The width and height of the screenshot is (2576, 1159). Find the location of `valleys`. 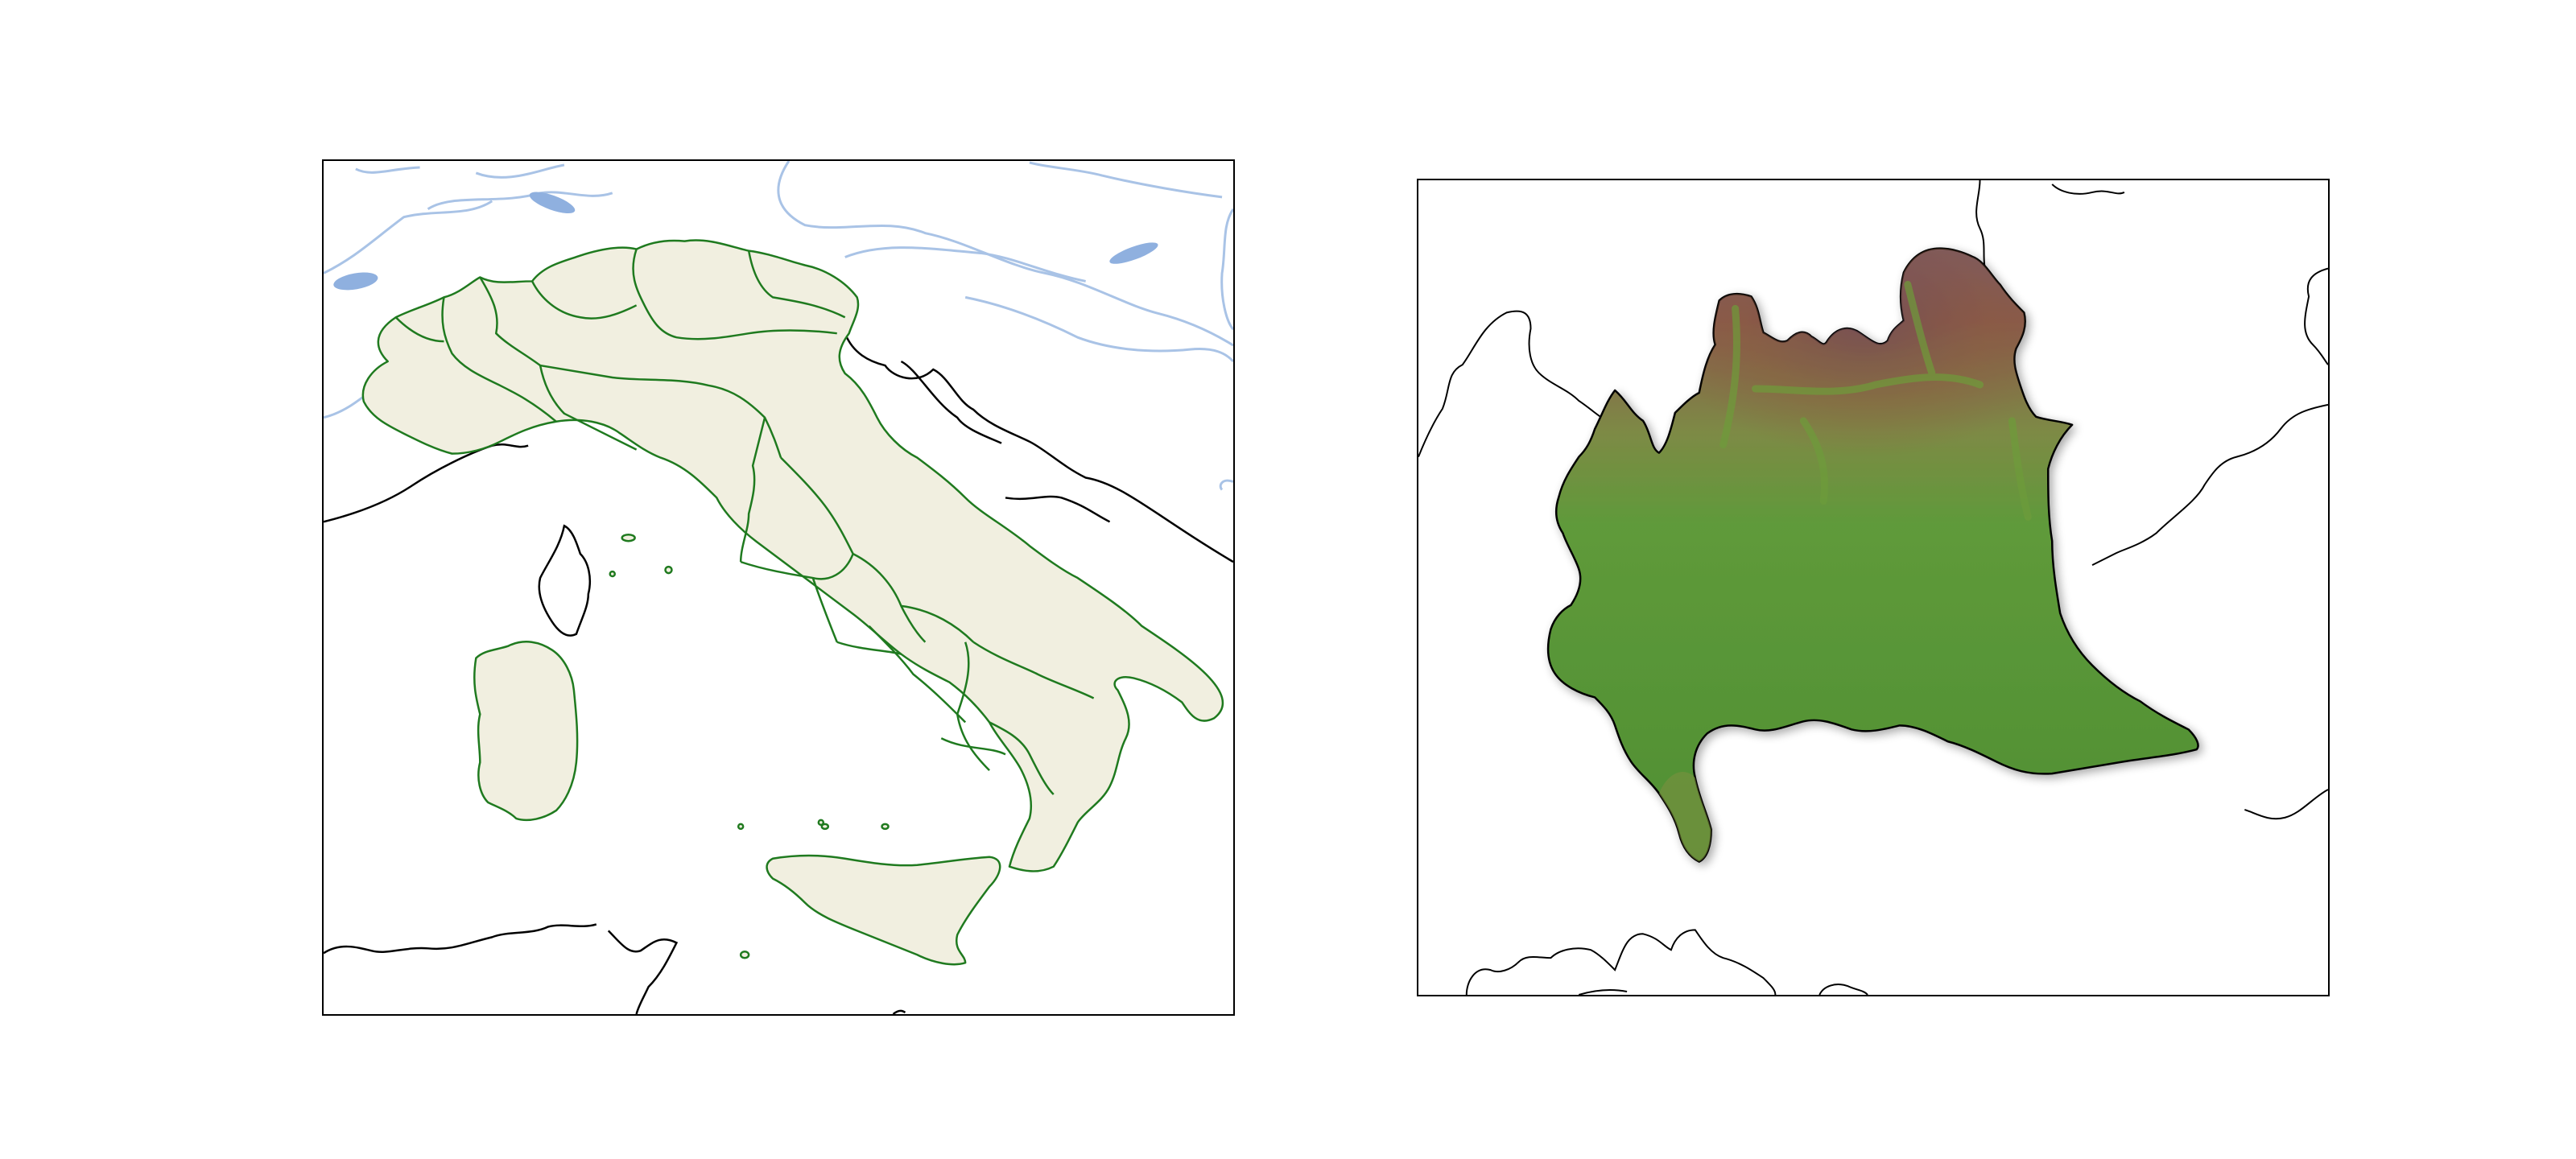

valleys is located at coordinates (1875, 401).